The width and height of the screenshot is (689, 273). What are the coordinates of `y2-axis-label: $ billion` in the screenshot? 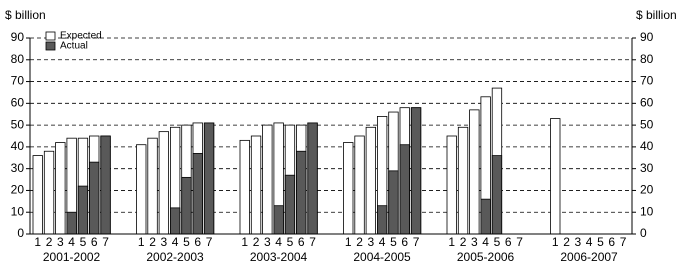 It's located at (656, 15).